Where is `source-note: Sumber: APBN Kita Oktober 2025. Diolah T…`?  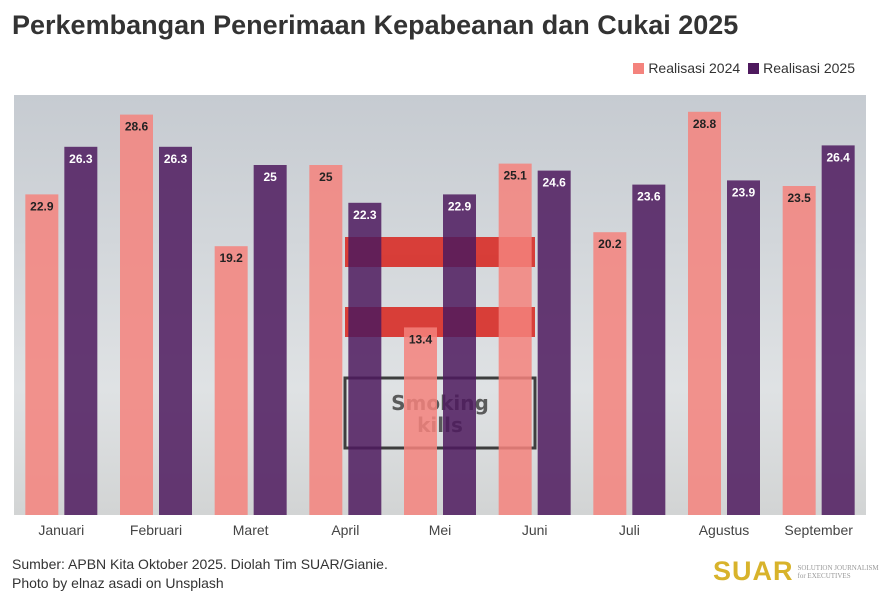
source-note: Sumber: APBN Kita Oktober 2025. Diolah T… is located at coordinates (200, 574).